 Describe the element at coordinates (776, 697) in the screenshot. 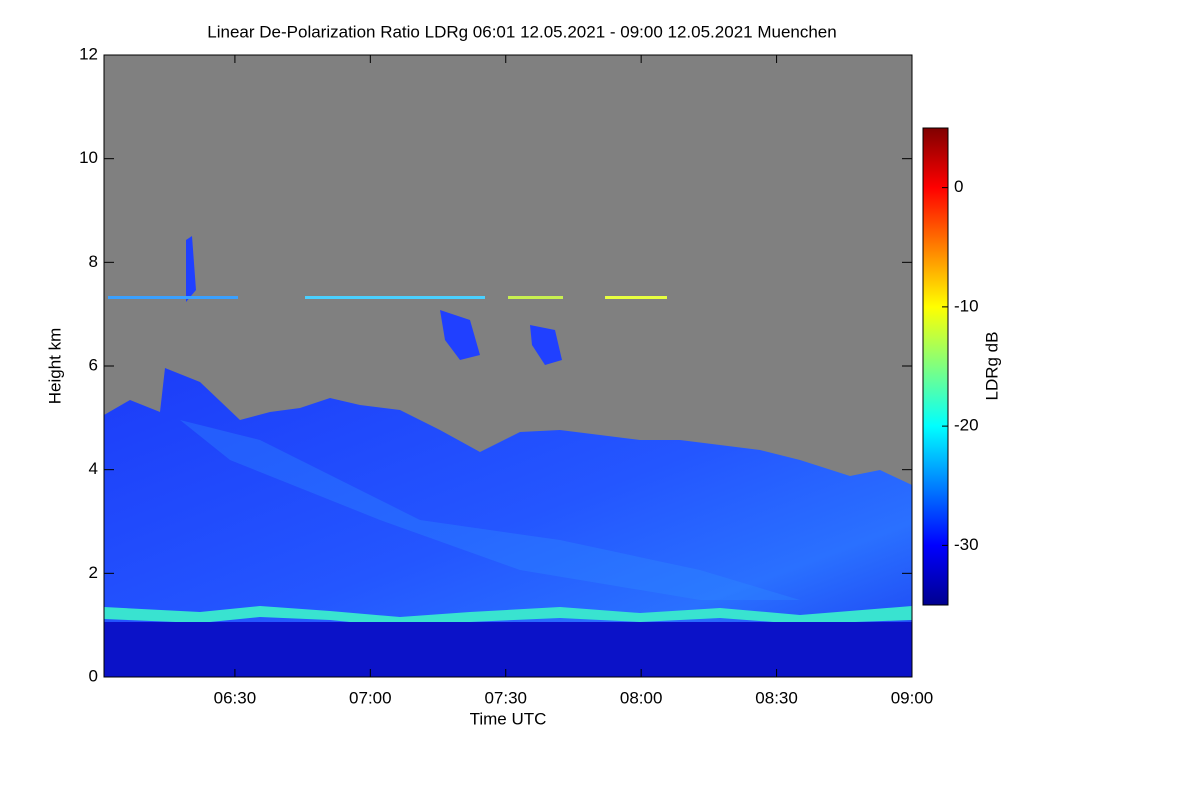

I see `x-tick-label: 08:30` at that location.